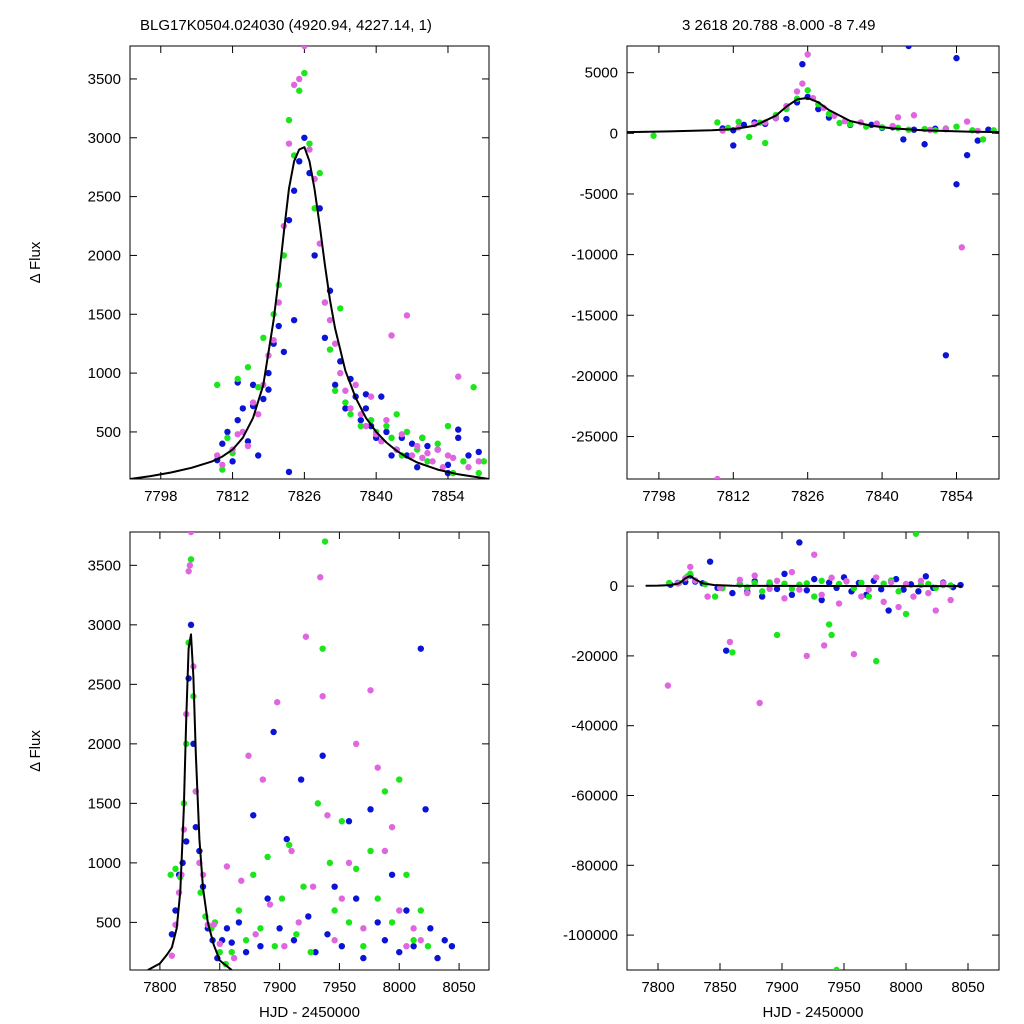  Describe the element at coordinates (232, 496) in the screenshot. I see `x-tick-label: 7812` at that location.